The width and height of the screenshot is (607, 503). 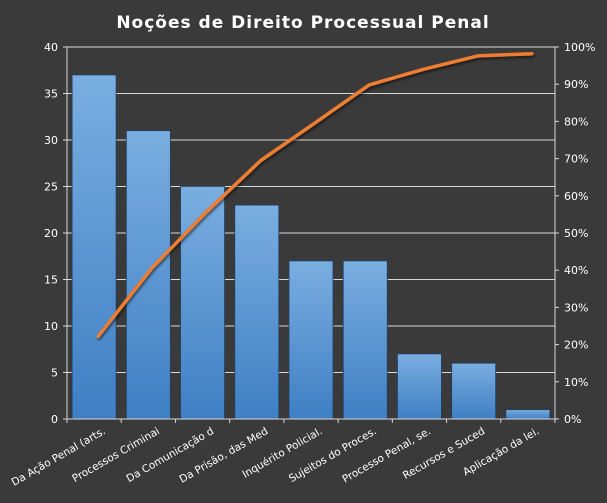 What do you see at coordinates (51, 47) in the screenshot?
I see `left-tick-label: 40` at bounding box center [51, 47].